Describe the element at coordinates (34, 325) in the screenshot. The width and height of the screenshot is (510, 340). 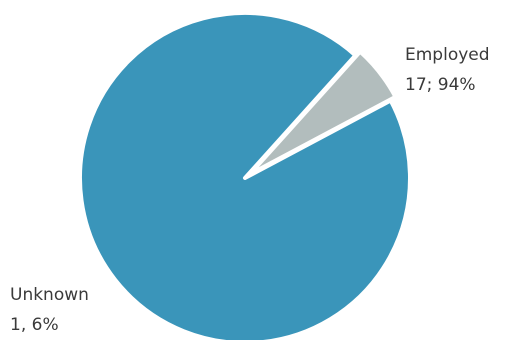
I see `slice-value-unknown: 1, 6%` at that location.